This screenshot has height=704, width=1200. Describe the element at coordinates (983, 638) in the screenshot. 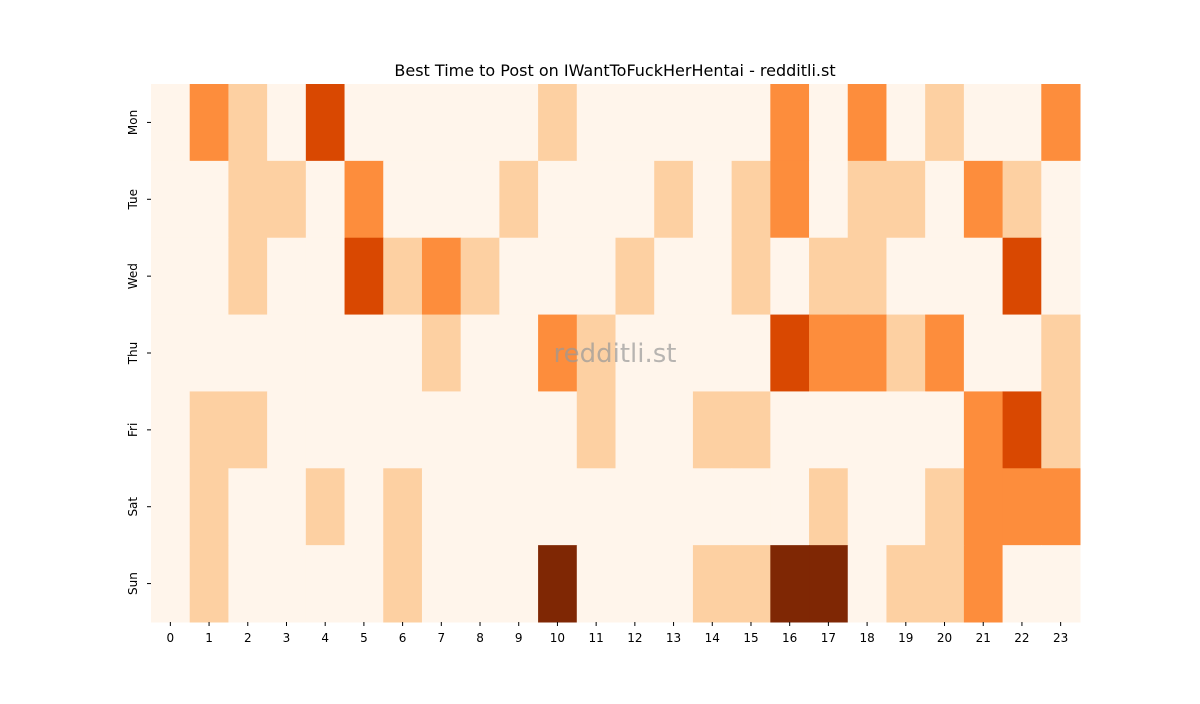

I see `x-tick-label: 21` at that location.